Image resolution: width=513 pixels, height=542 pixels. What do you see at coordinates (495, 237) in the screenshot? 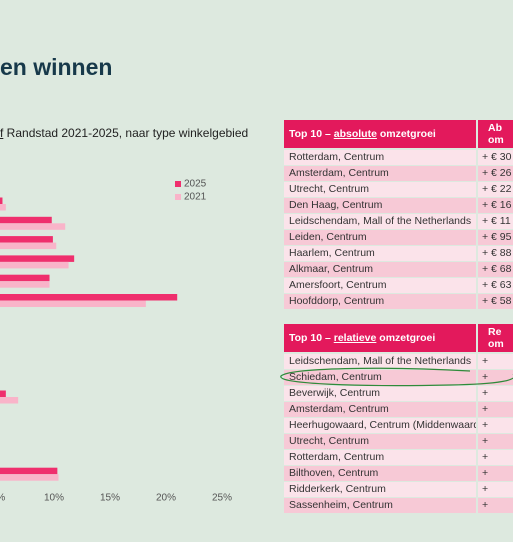
I see `table-cell: + € 95` at bounding box center [495, 237].